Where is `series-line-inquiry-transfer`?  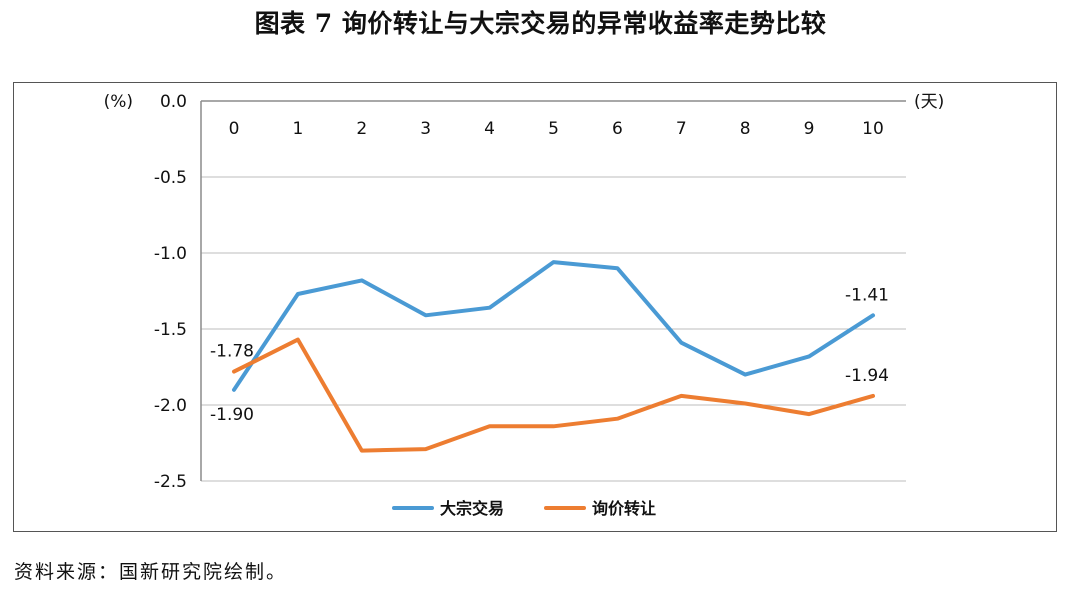
series-line-inquiry-transfer is located at coordinates (553, 395).